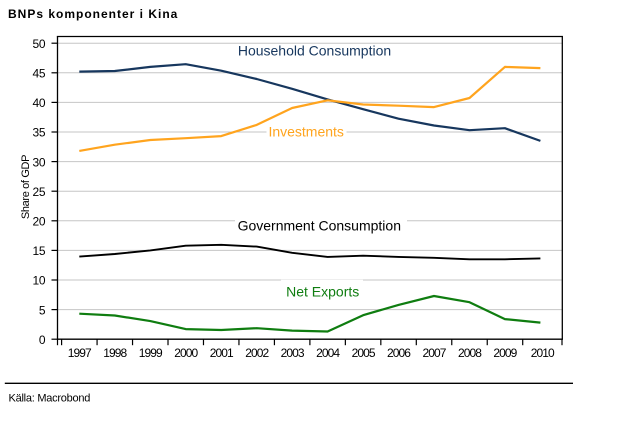  I want to click on svg-text: 5, so click(42, 310).